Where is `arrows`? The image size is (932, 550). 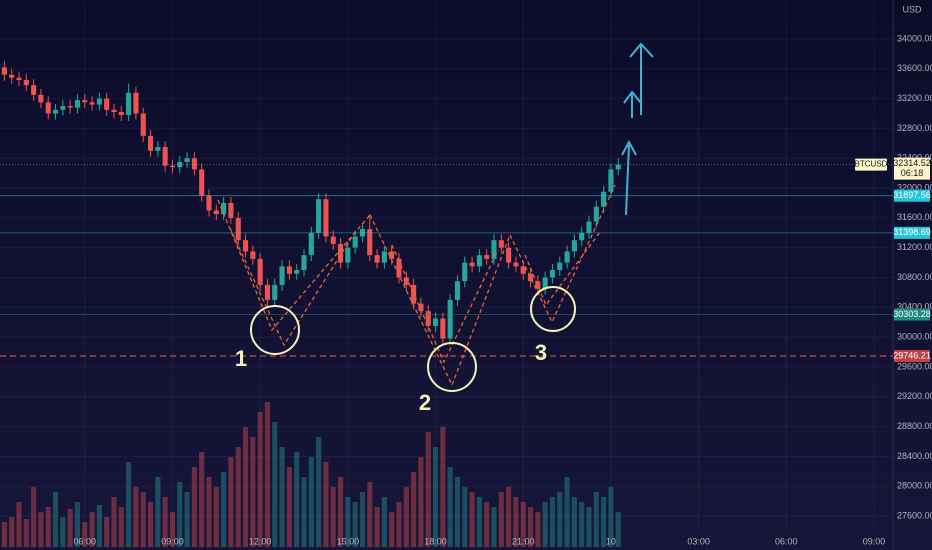
arrows is located at coordinates (637, 129).